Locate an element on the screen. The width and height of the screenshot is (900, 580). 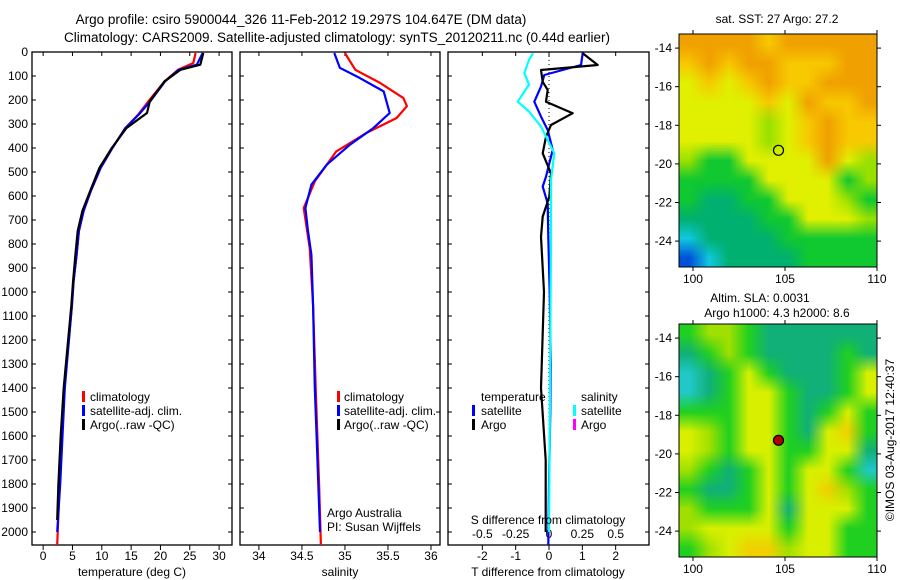
legend-title-salinity: salinity is located at coordinates (599, 397).